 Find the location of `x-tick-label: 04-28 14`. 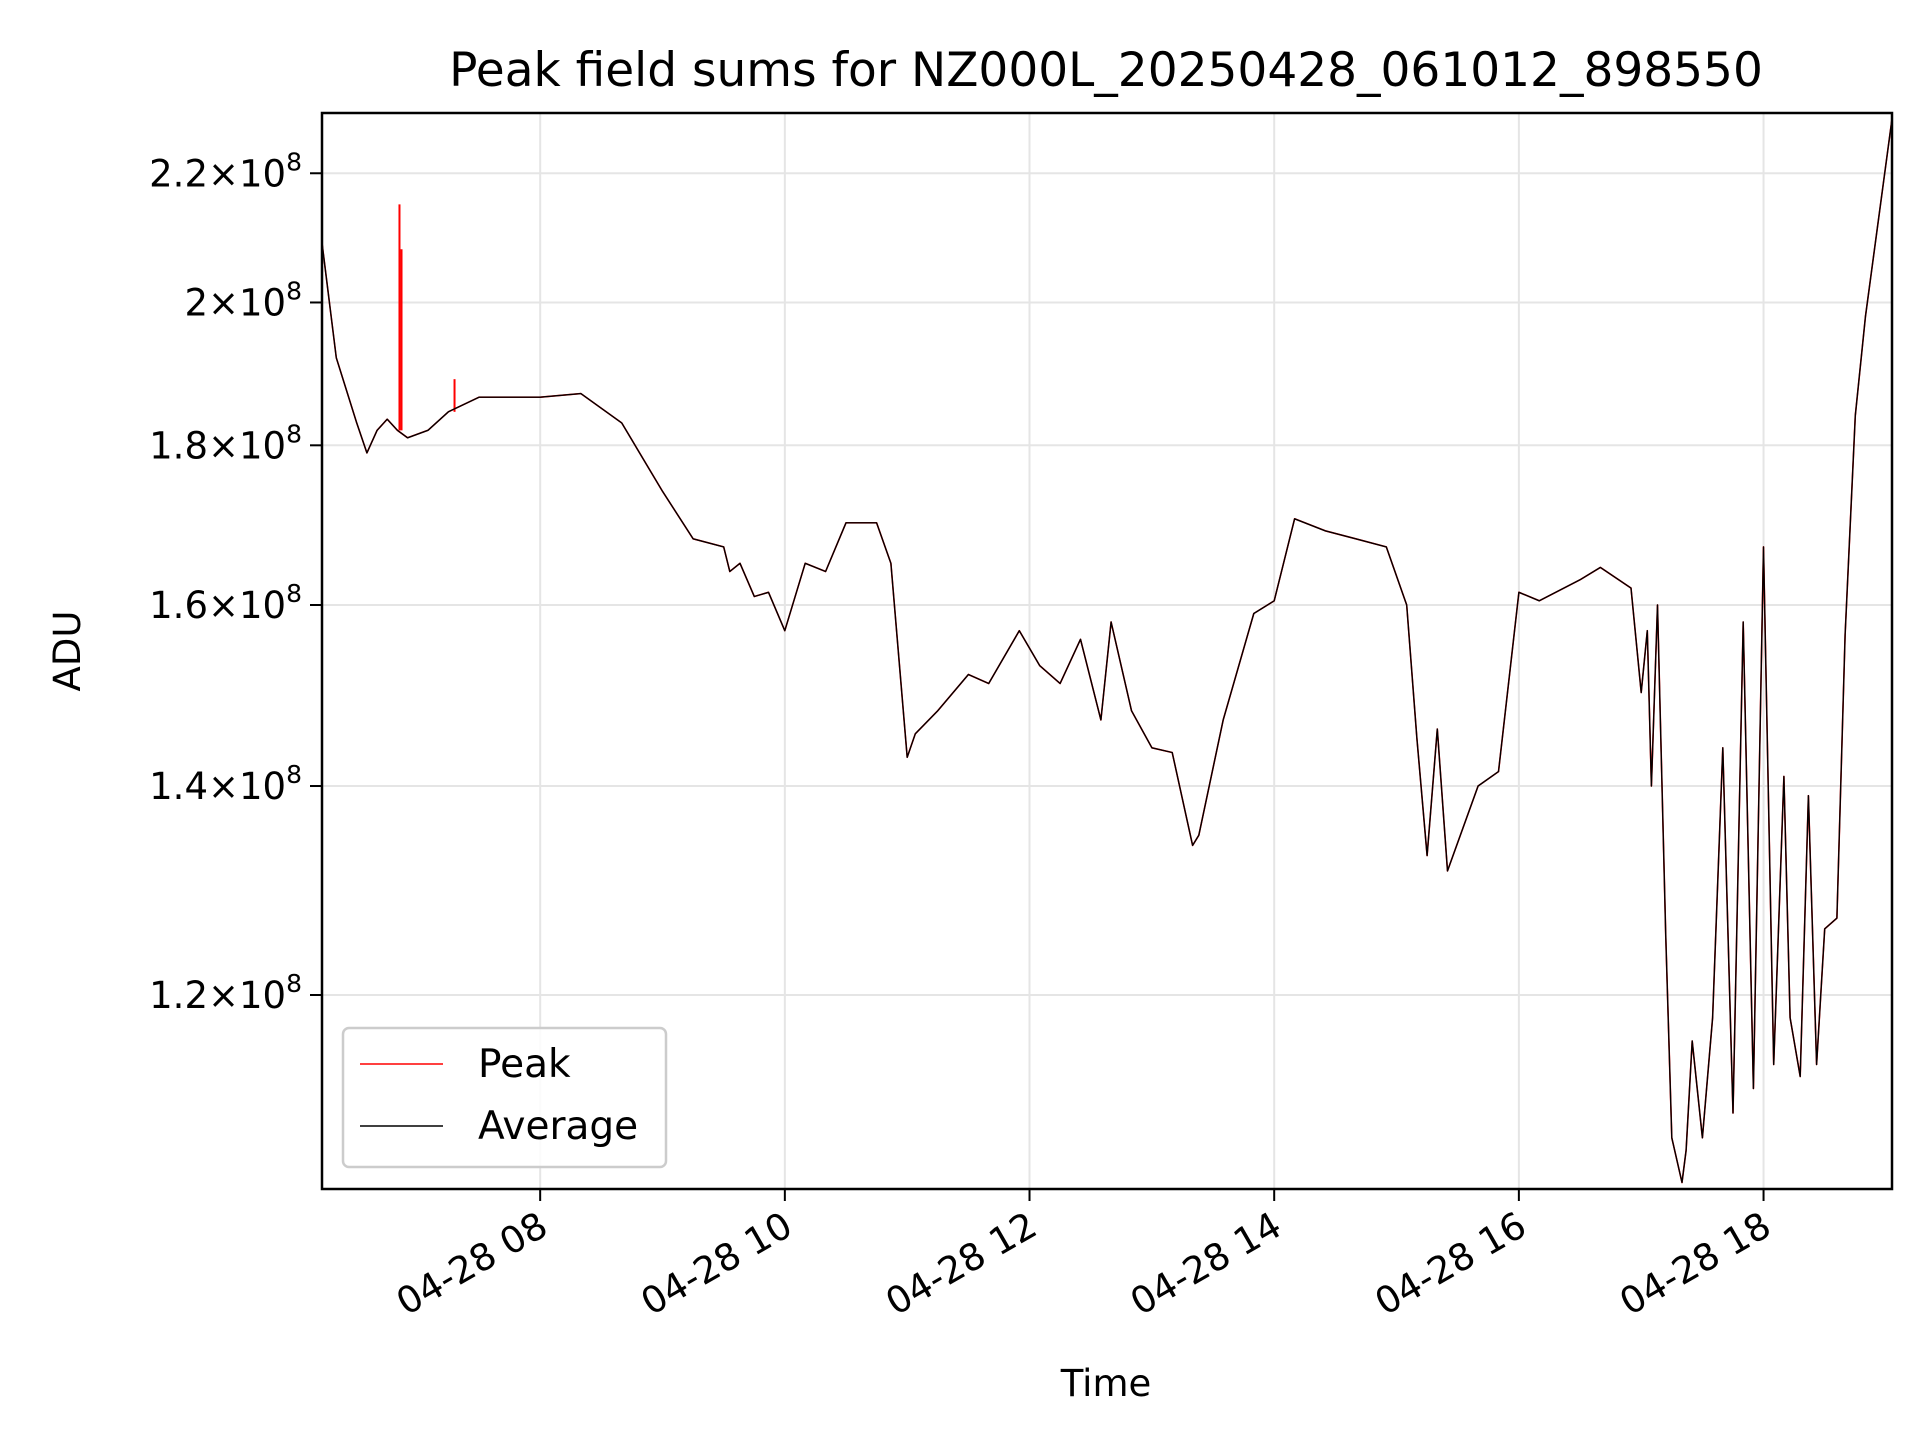

x-tick-label: 04-28 14 is located at coordinates (1206, 1264).